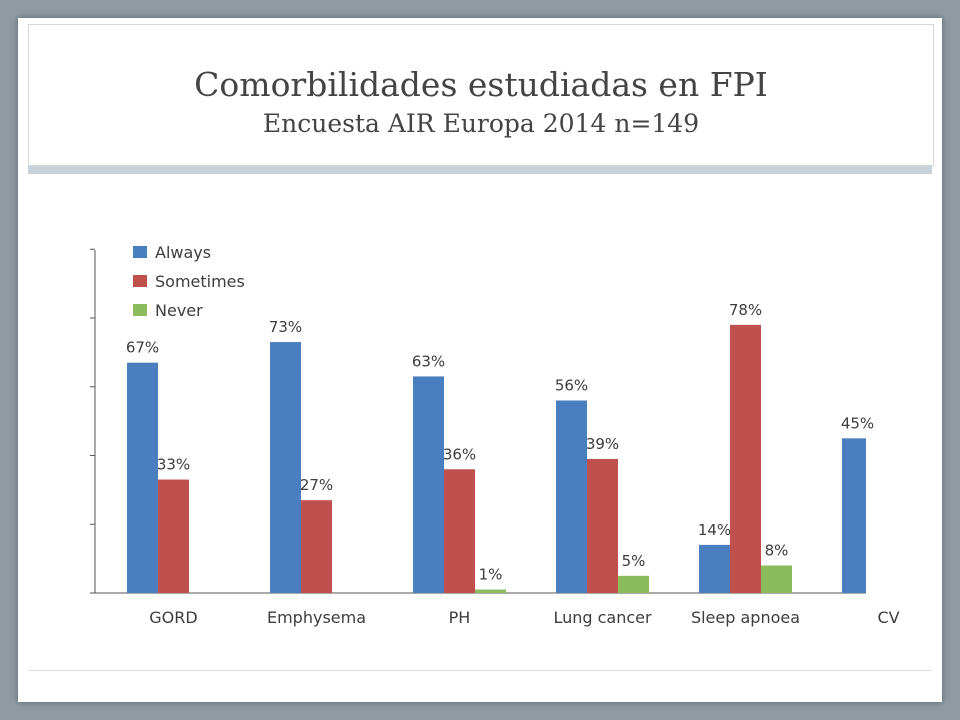  I want to click on x-tick-label: GORD, so click(173, 617).